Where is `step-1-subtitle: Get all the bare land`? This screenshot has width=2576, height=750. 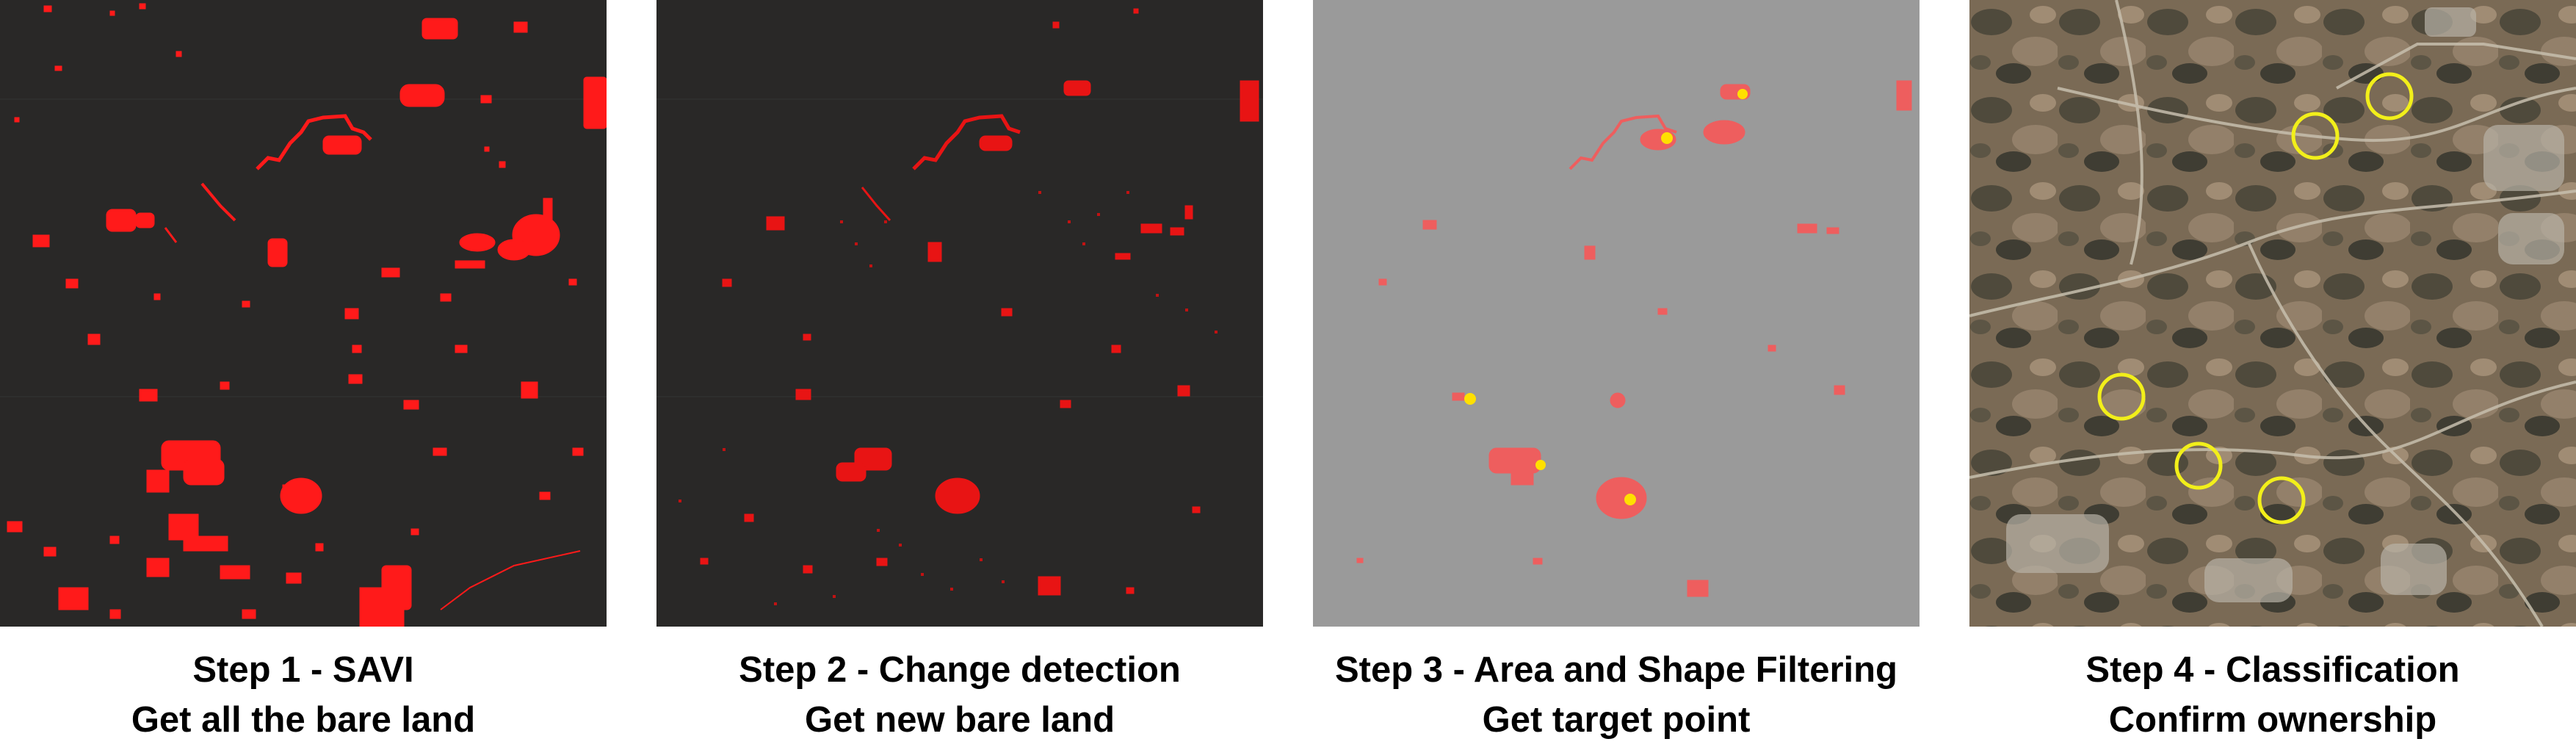 step-1-subtitle: Get all the bare land is located at coordinates (303, 720).